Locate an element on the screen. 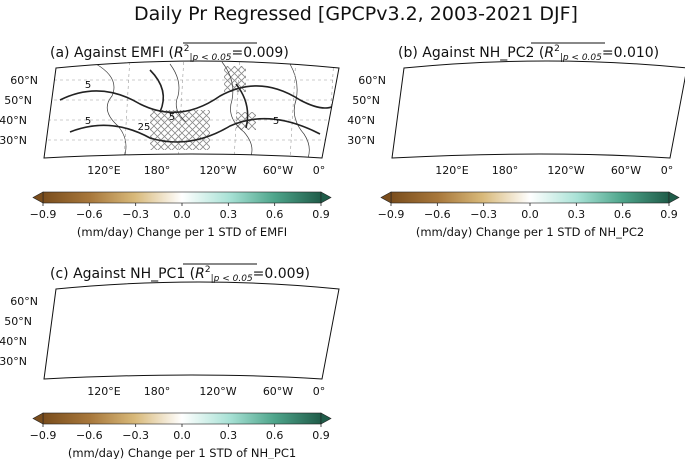 The image size is (685, 459). map-field: 15 25 25 5 25 5 is located at coordinates (190, 329).